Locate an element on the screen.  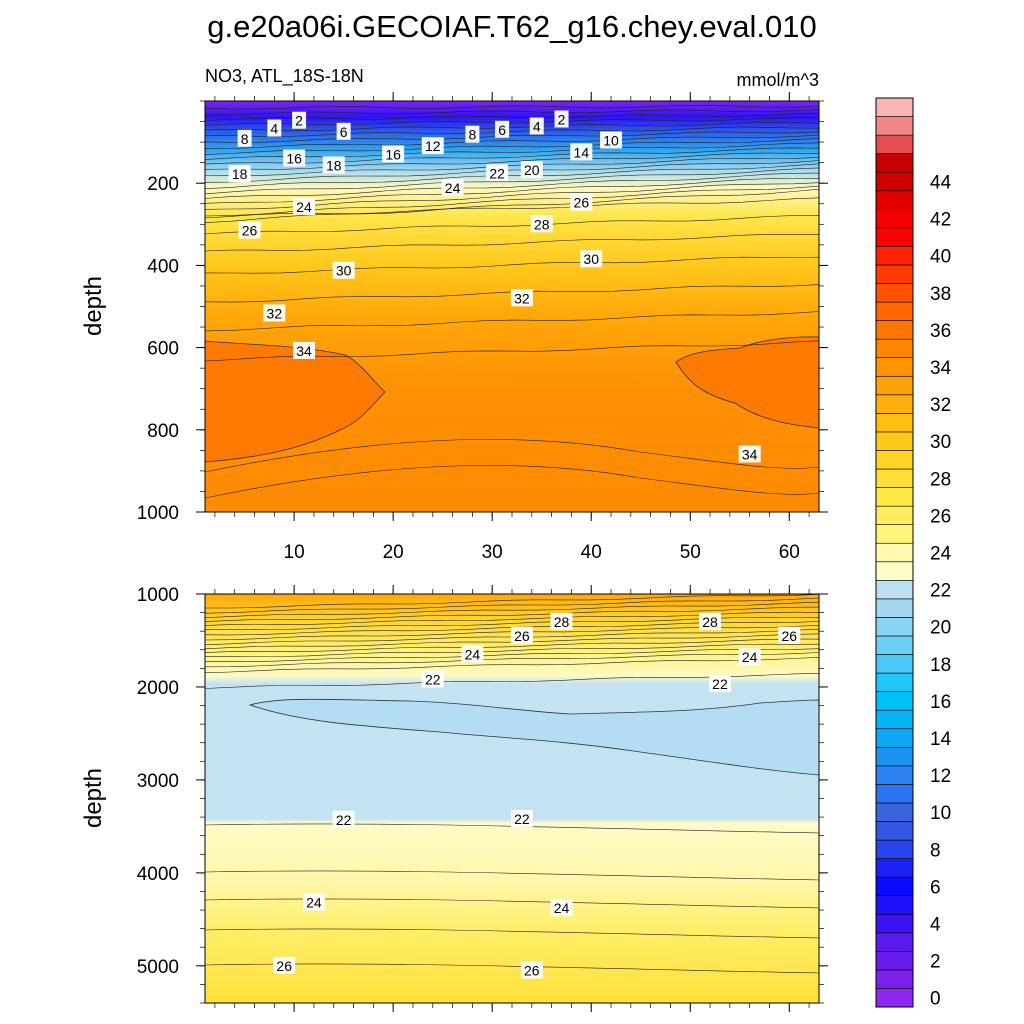
upper-ytick-label: 800 is located at coordinates (163, 431).